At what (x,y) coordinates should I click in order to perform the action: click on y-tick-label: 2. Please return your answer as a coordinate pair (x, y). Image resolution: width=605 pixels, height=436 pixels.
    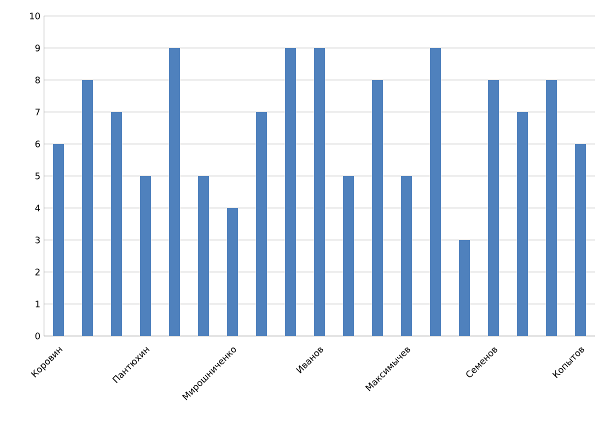
    Looking at the image, I should click on (37, 272).